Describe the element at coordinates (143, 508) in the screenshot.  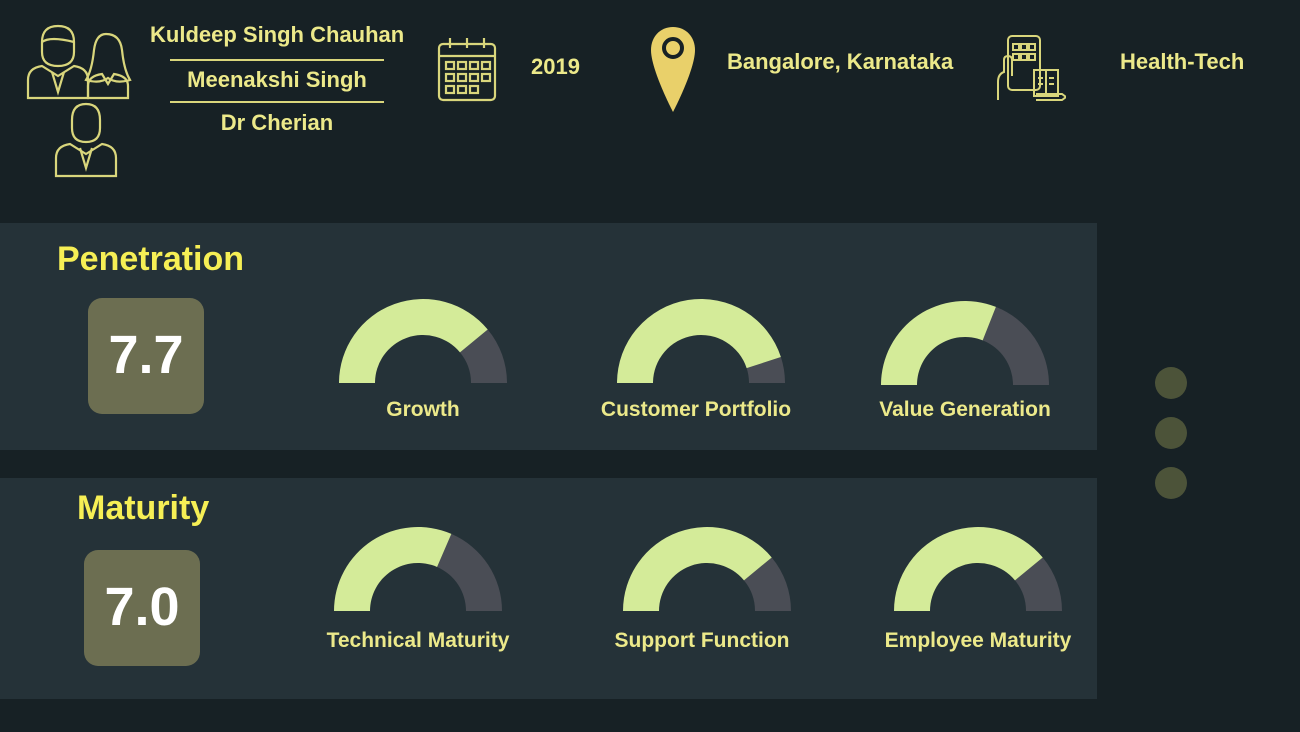
I see `section-title-maturity: Maturity` at that location.